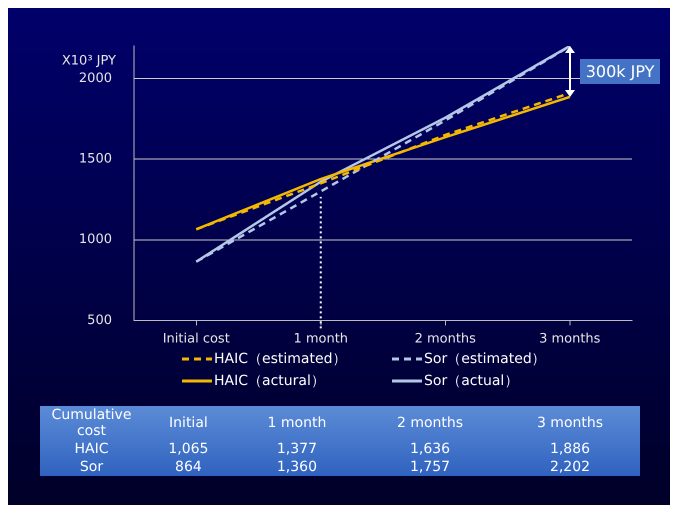  What do you see at coordinates (188, 423) in the screenshot?
I see `text: Initial` at bounding box center [188, 423].